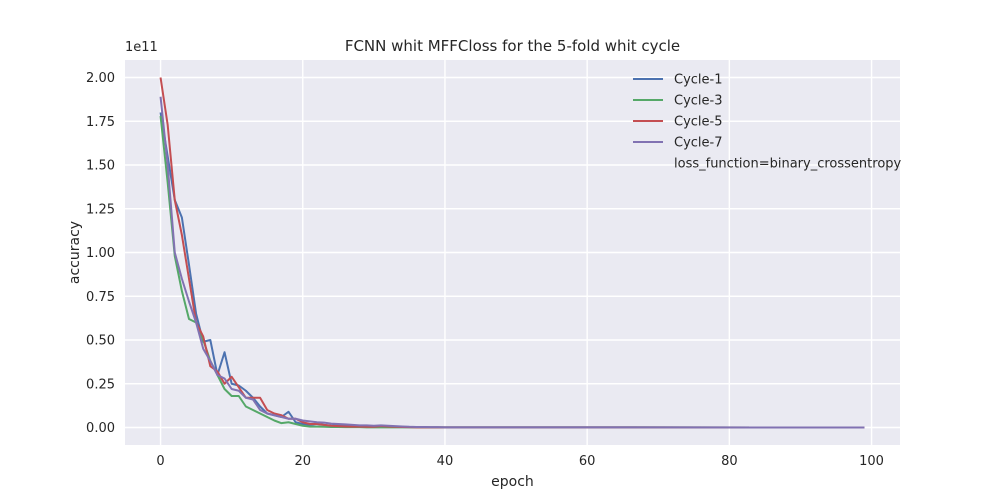 The image size is (1000, 500). Describe the element at coordinates (100, 78) in the screenshot. I see `y-tick-label: 2.00` at that location.